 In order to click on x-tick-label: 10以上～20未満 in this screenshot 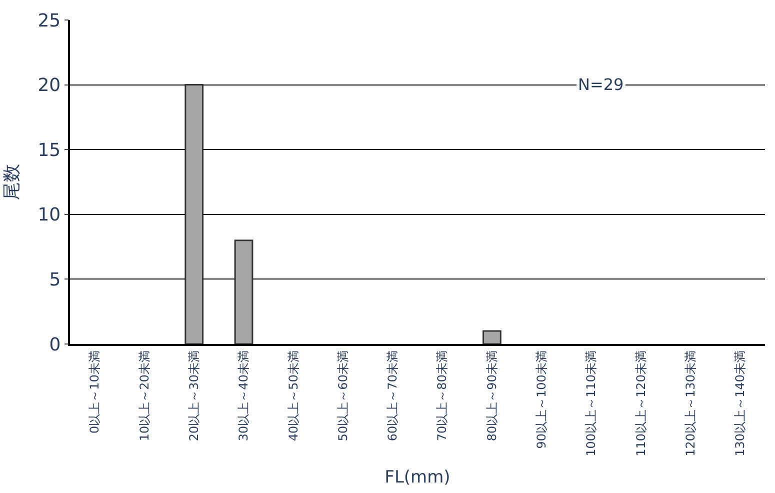, I will do `click(144, 396)`.